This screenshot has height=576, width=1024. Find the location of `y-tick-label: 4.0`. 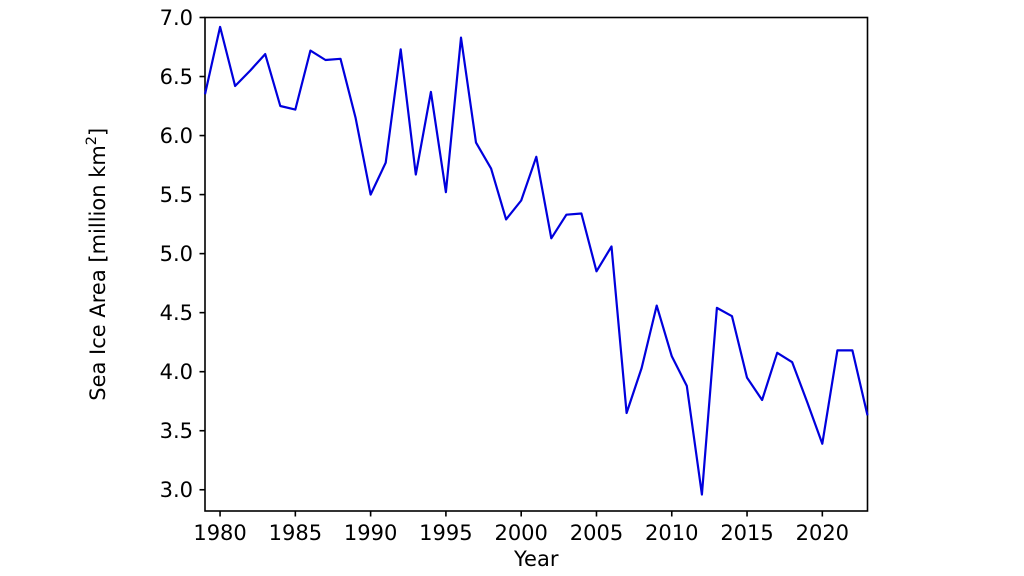

y-tick-label: 4.0 is located at coordinates (176, 372).